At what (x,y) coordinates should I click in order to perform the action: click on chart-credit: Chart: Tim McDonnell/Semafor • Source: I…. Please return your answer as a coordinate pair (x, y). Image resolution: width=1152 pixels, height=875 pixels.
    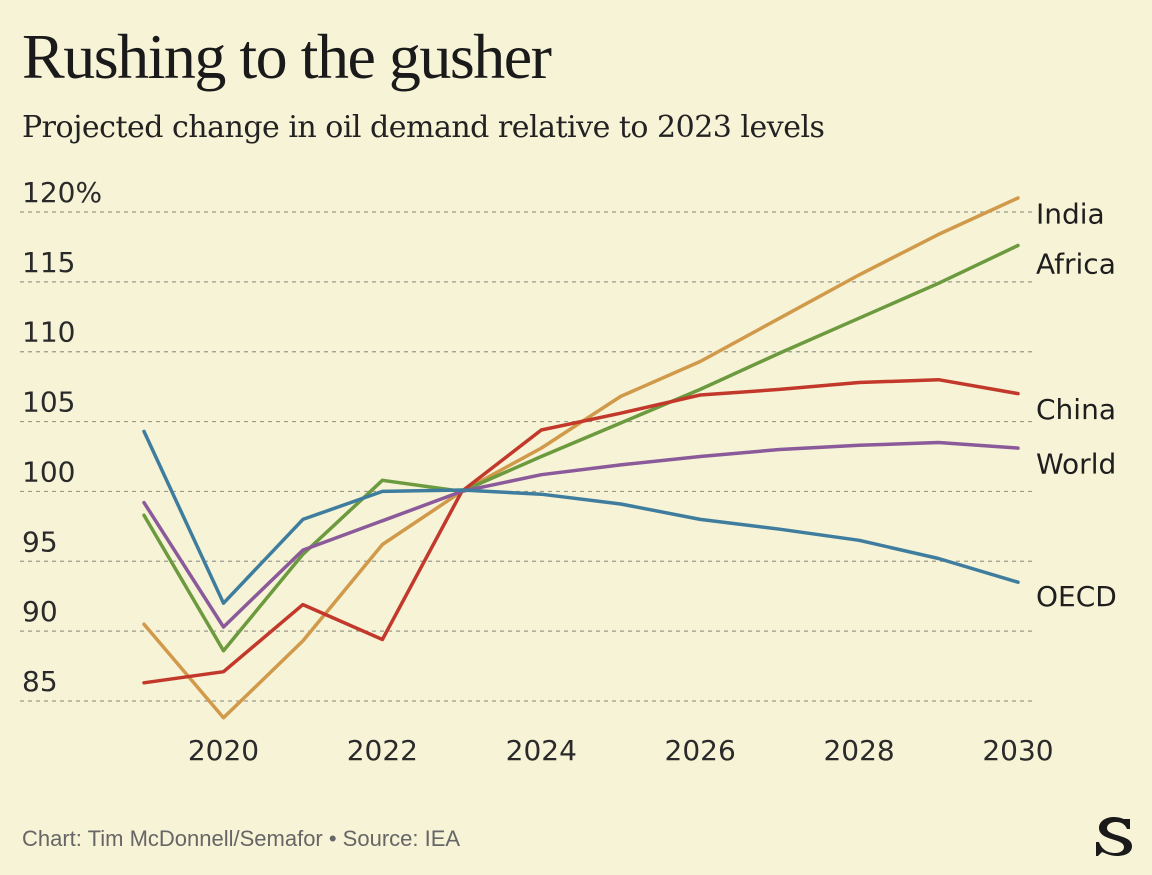
    Looking at the image, I should click on (241, 838).